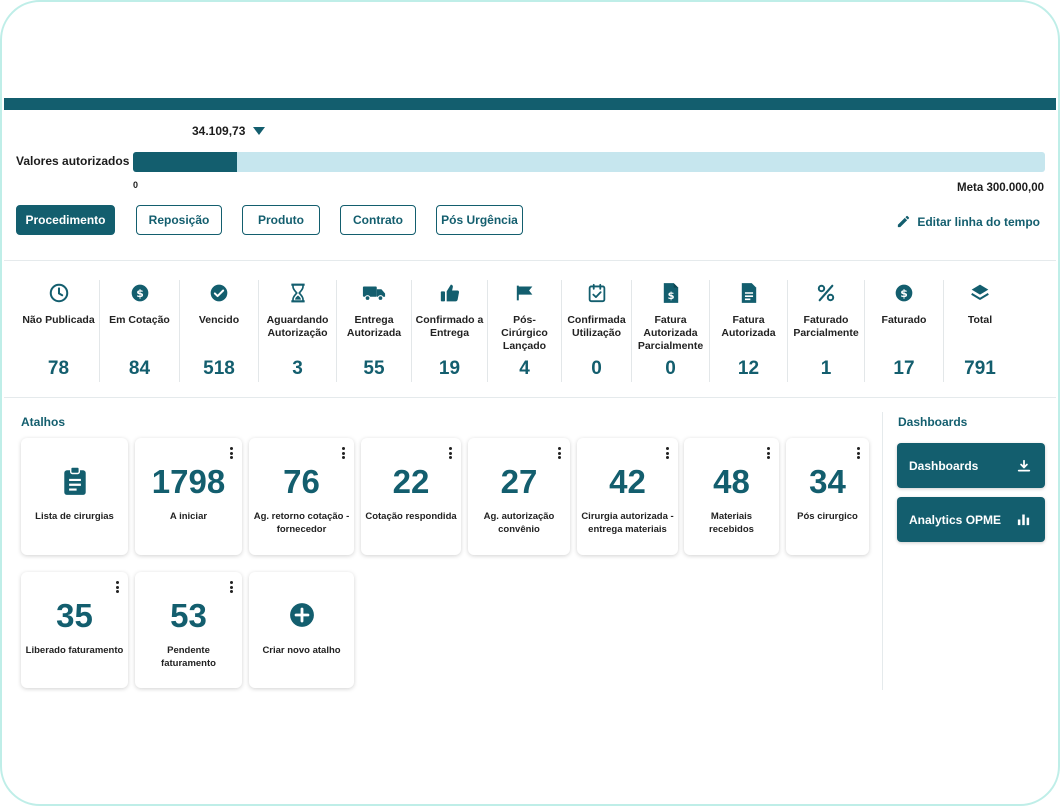 Image resolution: width=1060 pixels, height=806 pixels. Describe the element at coordinates (188, 516) in the screenshot. I see `shortcut-label: A iniciar` at that location.